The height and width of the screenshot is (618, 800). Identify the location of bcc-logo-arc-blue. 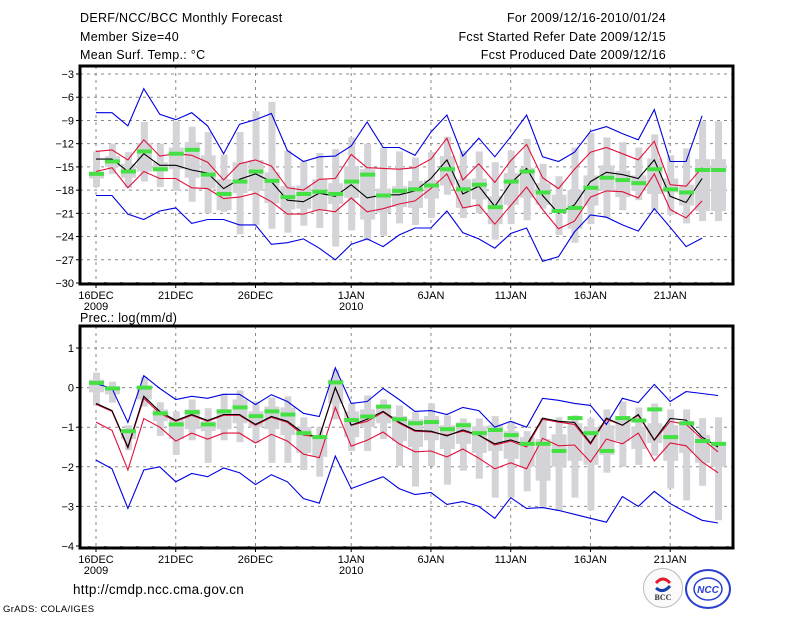
(663, 588).